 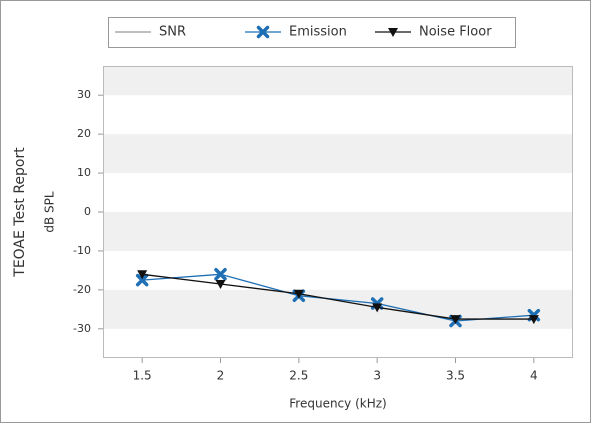 What do you see at coordinates (84, 172) in the screenshot?
I see `y-tick-label: 10` at bounding box center [84, 172].